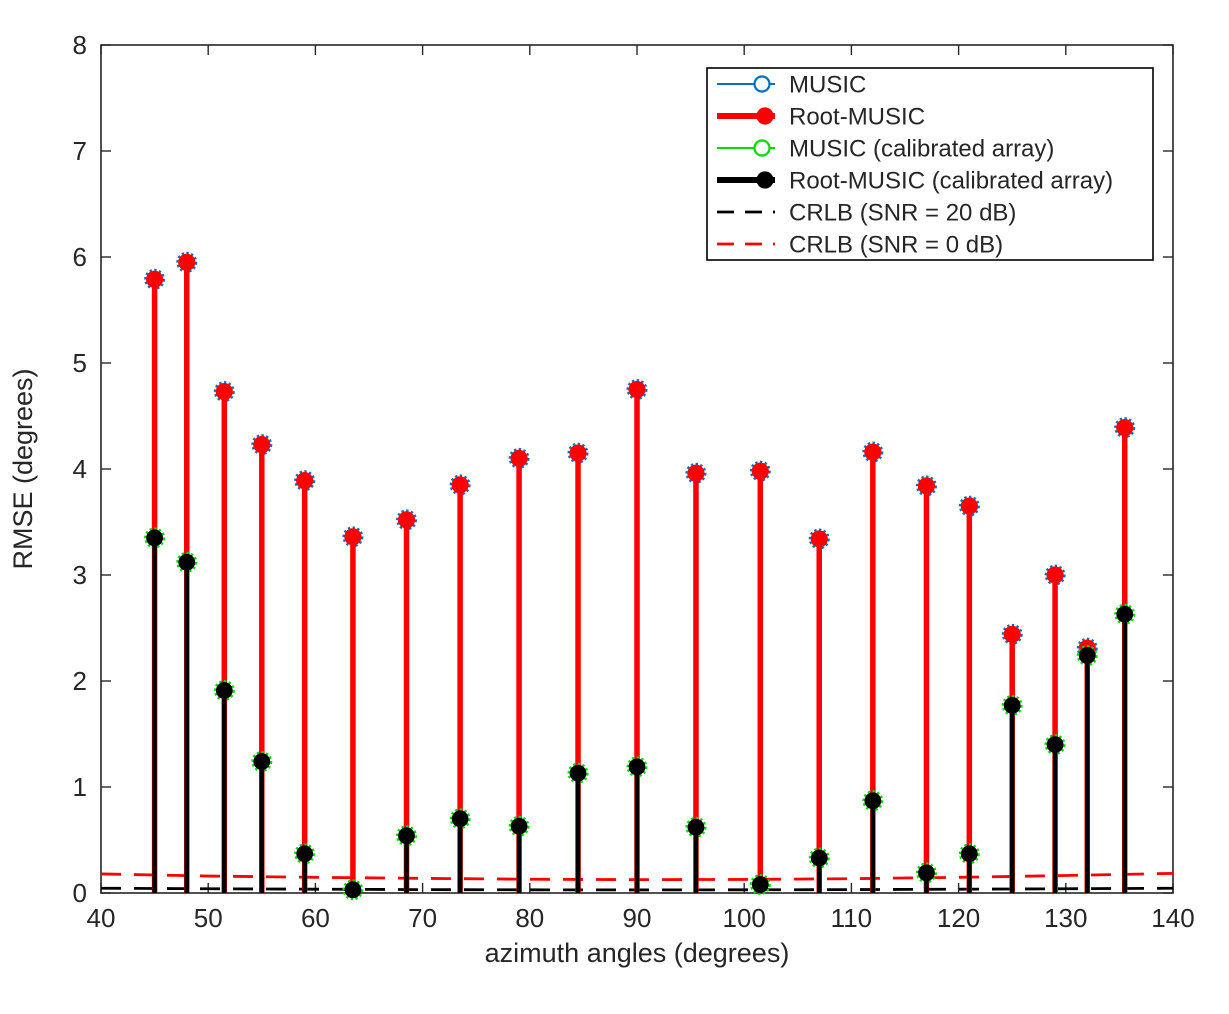 The image size is (1229, 1014). Describe the element at coordinates (951, 181) in the screenshot. I see `legend-label: Root-MUSIC (calibrated array)` at that location.